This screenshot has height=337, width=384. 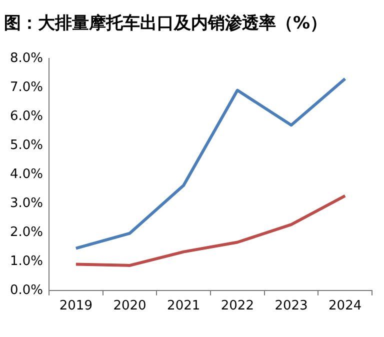 What do you see at coordinates (27, 174) in the screenshot?
I see `y-tick-label: 4.0%` at bounding box center [27, 174].